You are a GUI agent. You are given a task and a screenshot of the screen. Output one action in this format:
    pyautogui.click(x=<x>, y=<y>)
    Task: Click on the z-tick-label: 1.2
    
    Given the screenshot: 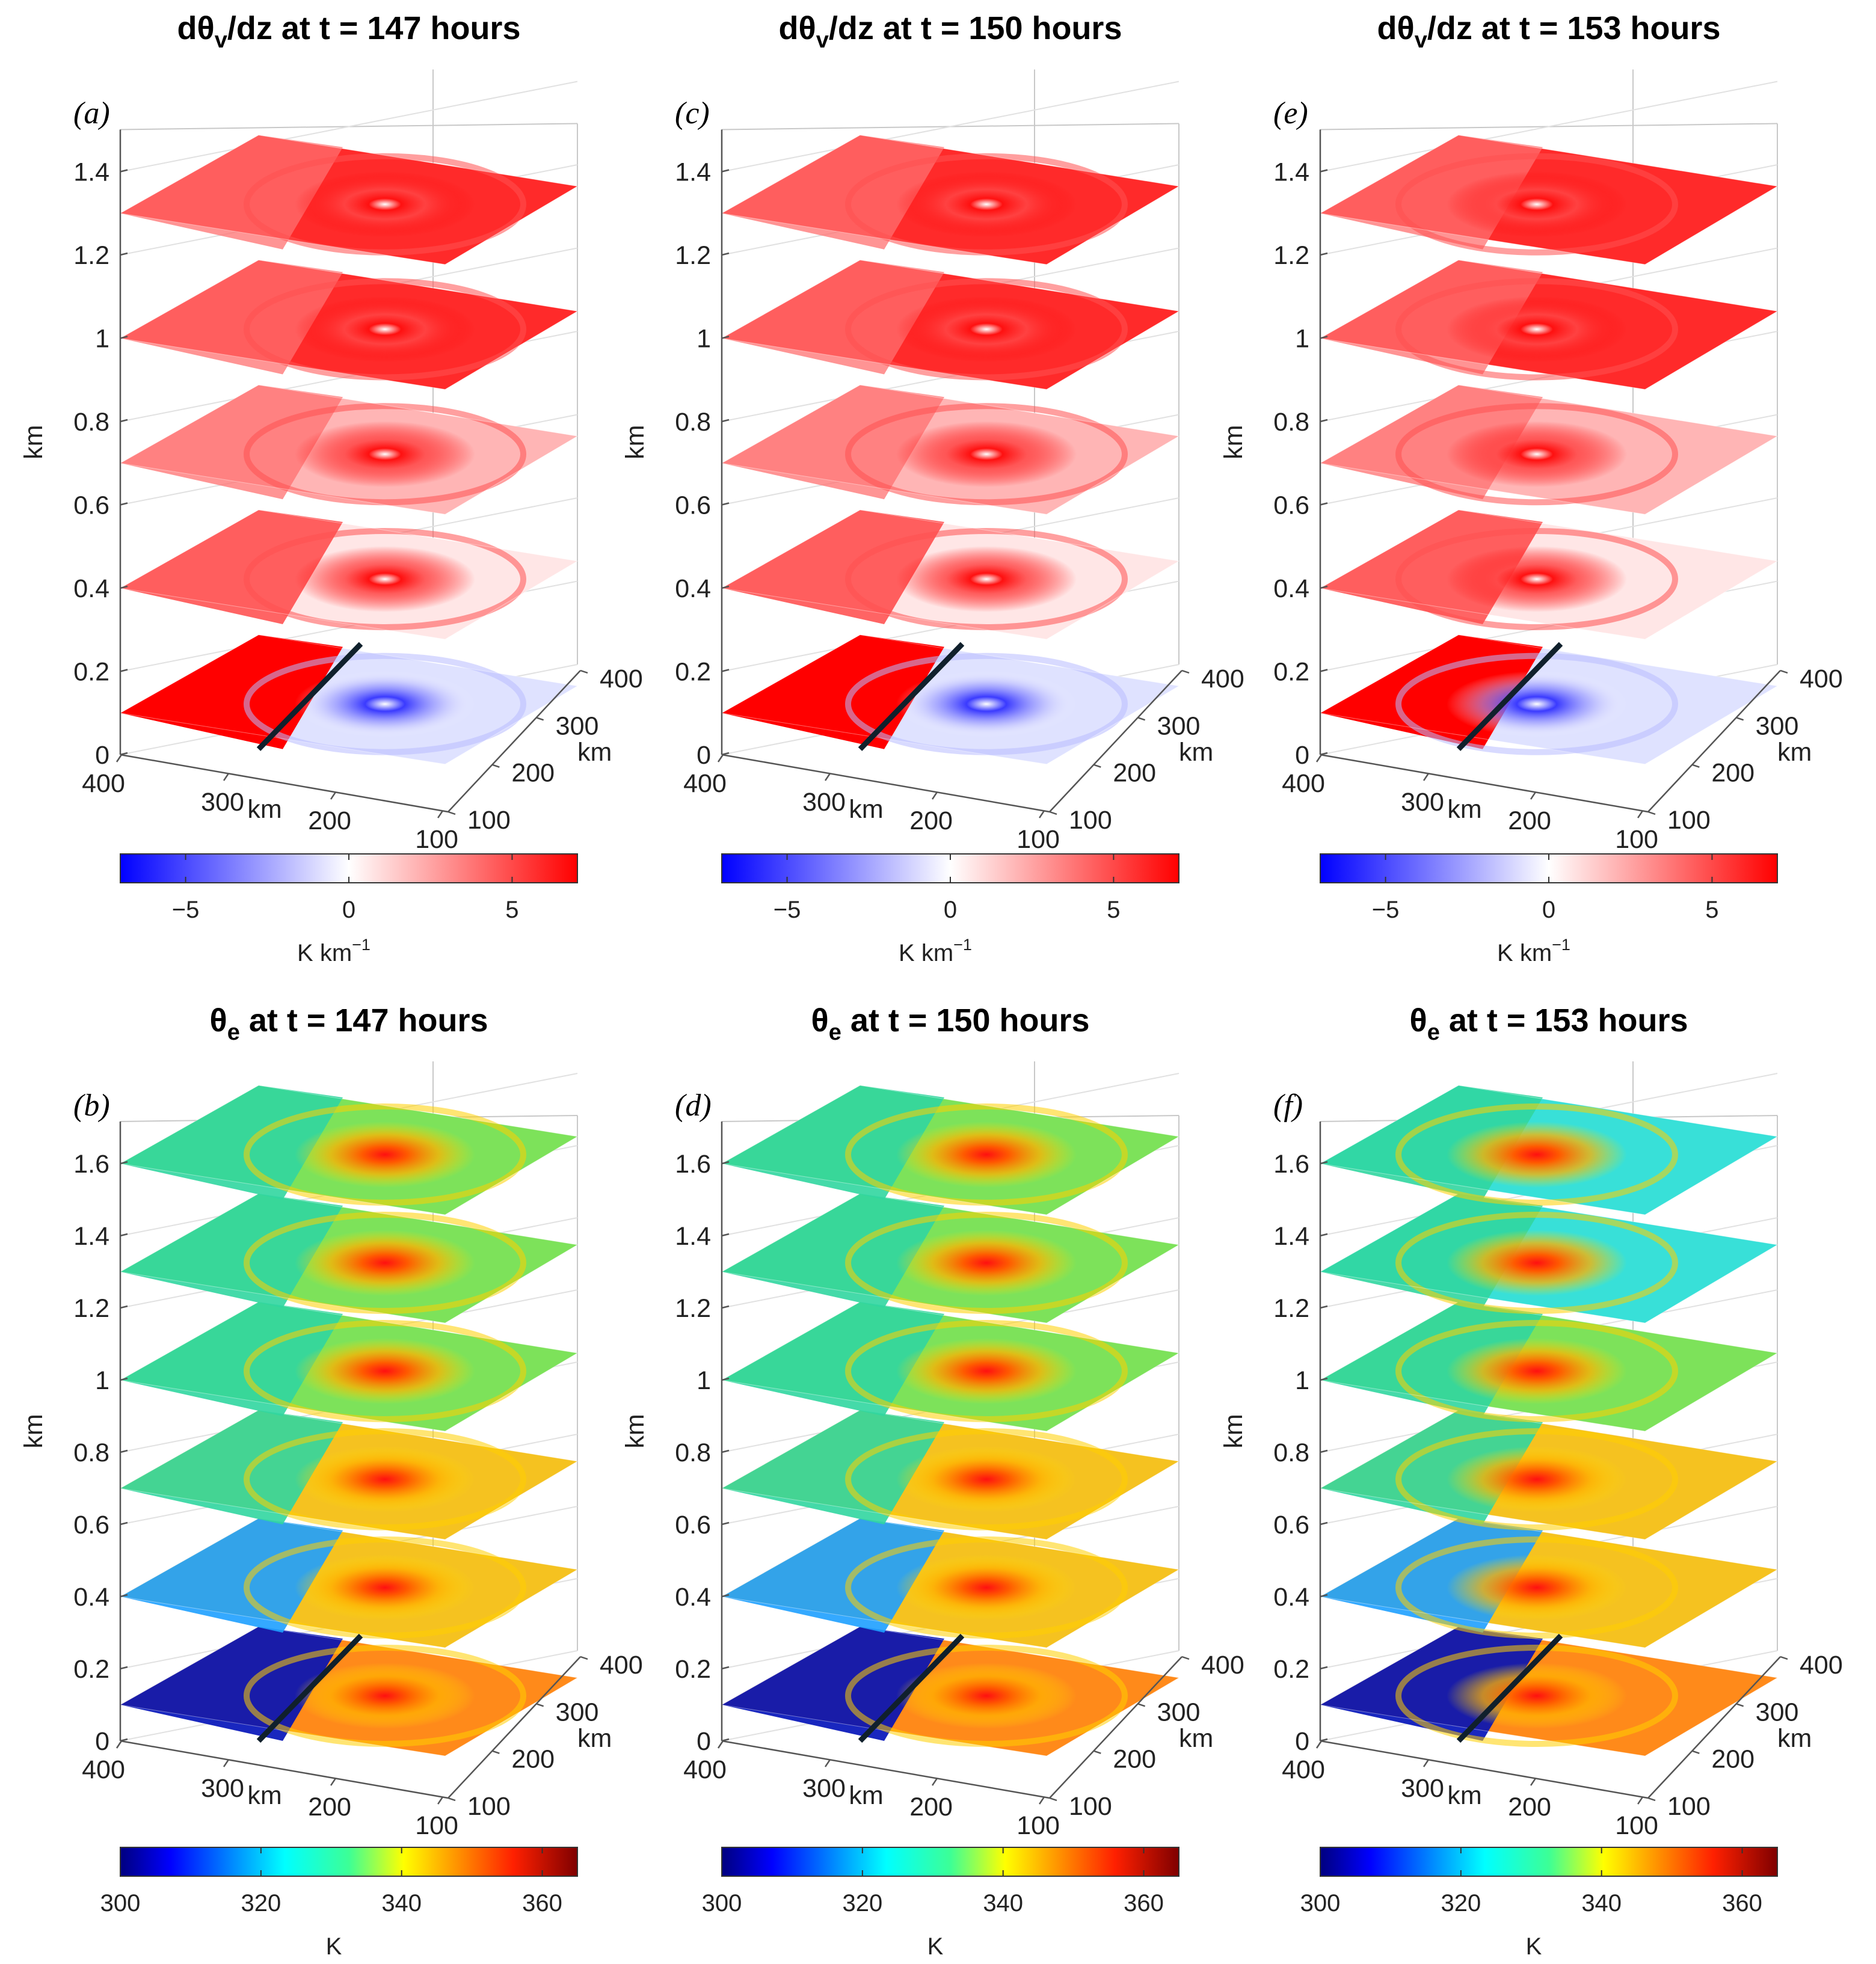 What is the action you would take?
    pyautogui.click(x=693, y=1308)
    